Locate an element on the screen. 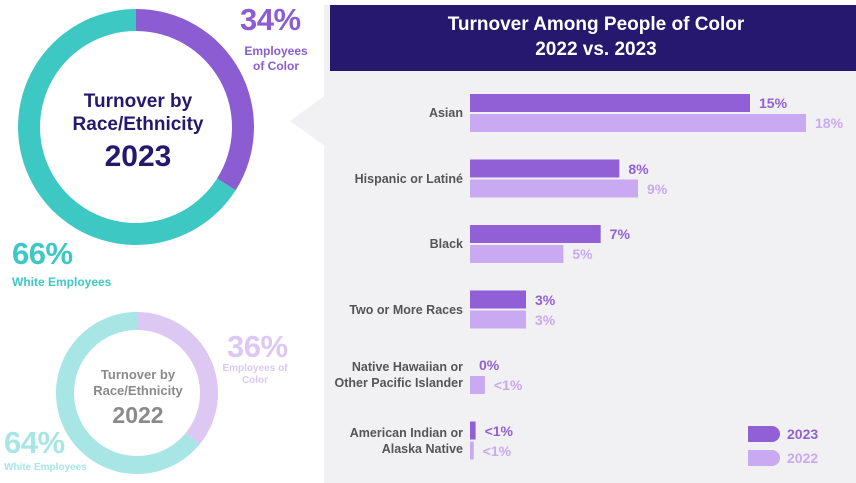  category-label: Two or More Races is located at coordinates (406, 309).